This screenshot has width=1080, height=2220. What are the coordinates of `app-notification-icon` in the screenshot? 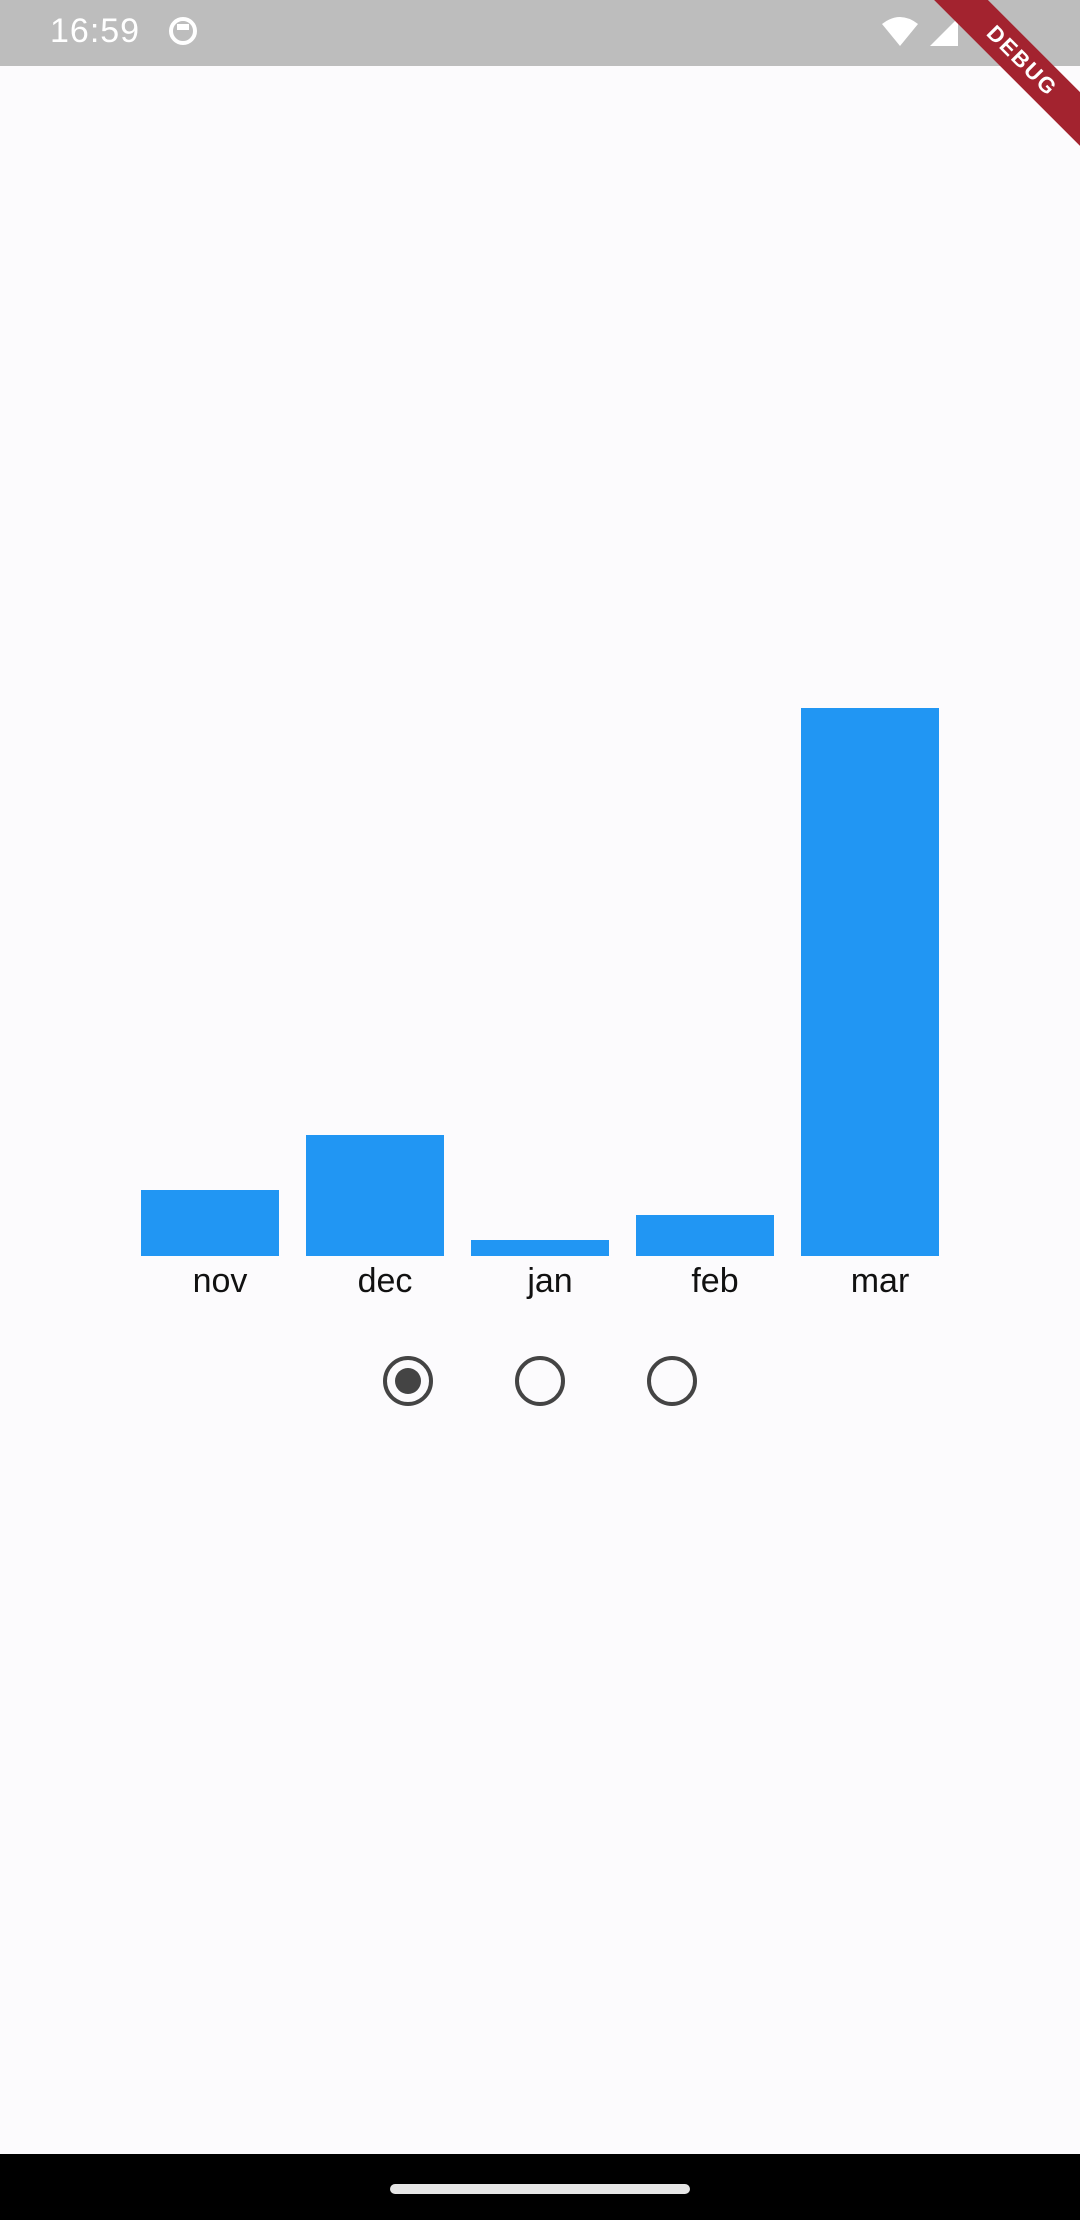 It's located at (183, 31).